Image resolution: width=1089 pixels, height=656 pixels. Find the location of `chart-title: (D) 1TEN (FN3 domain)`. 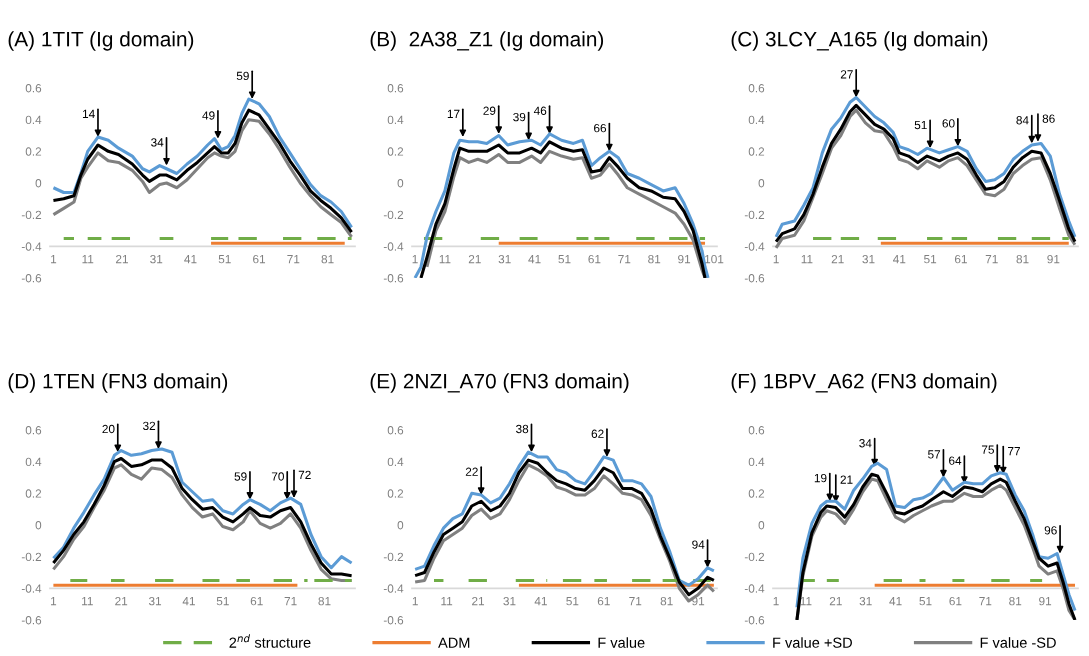

chart-title: (D) 1TEN (FN3 domain) is located at coordinates (118, 383).